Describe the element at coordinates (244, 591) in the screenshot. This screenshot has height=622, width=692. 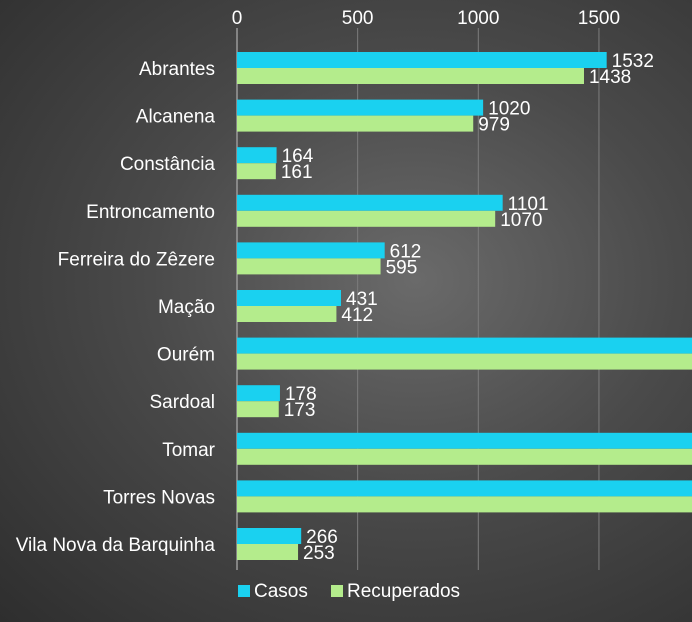
I see `legend-swatch-casos` at that location.